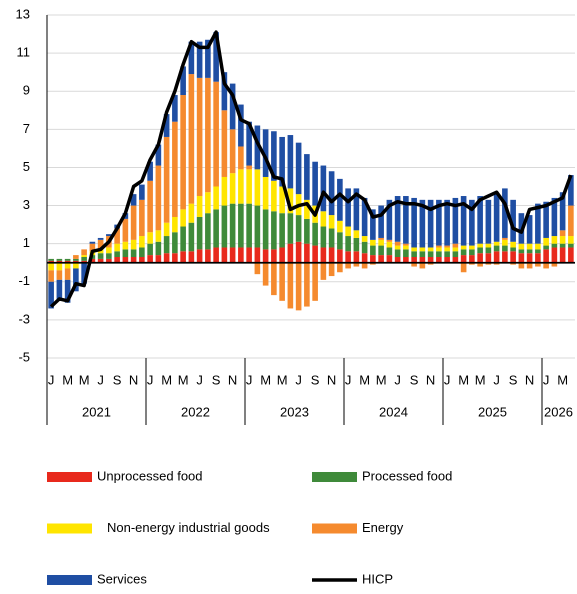 This screenshot has height=594, width=577. What do you see at coordinates (188, 527) in the screenshot?
I see `legend-label: Non-energy industrial goods` at bounding box center [188, 527].